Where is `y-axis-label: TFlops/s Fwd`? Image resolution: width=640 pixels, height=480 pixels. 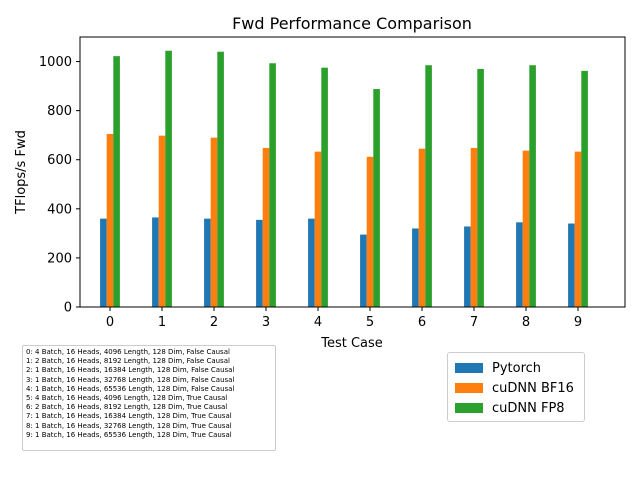 y-axis-label: TFlops/s Fwd is located at coordinates (21, 172).